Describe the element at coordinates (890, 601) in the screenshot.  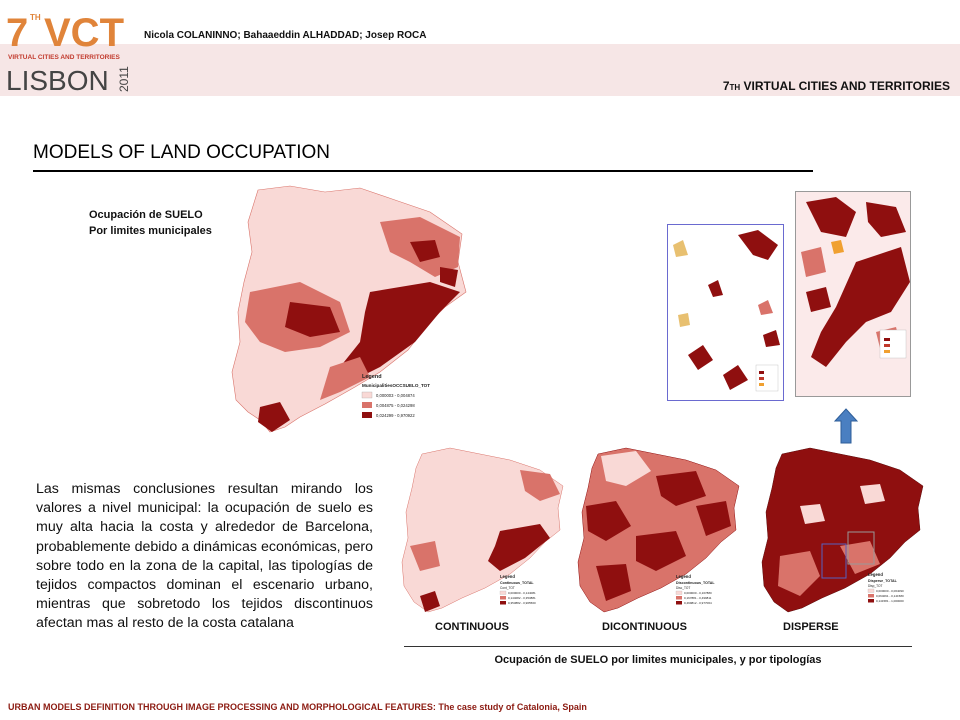
I see `disperse-legend-class-3: 0,141581 - 1,000000` at that location.